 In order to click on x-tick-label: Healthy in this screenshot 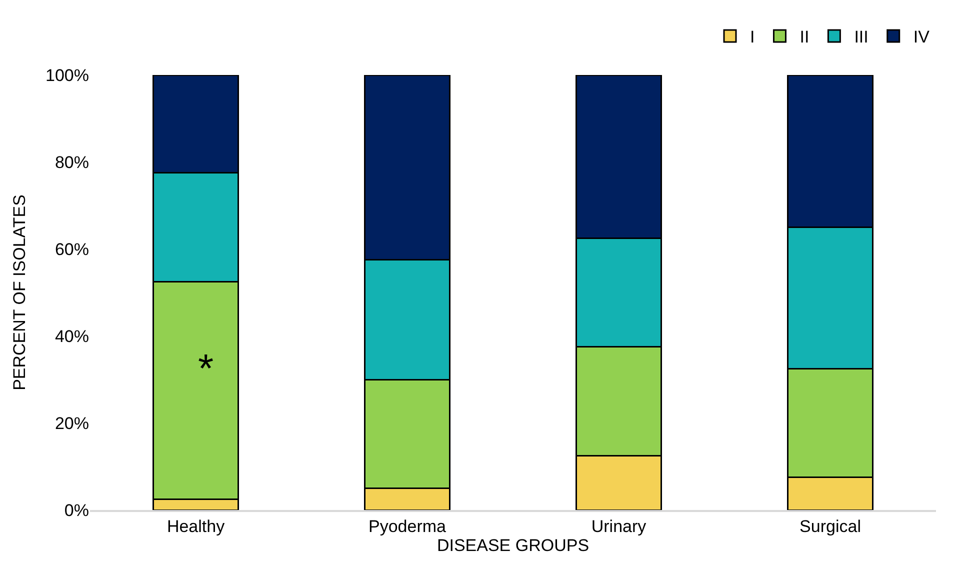, I will do `click(196, 526)`.